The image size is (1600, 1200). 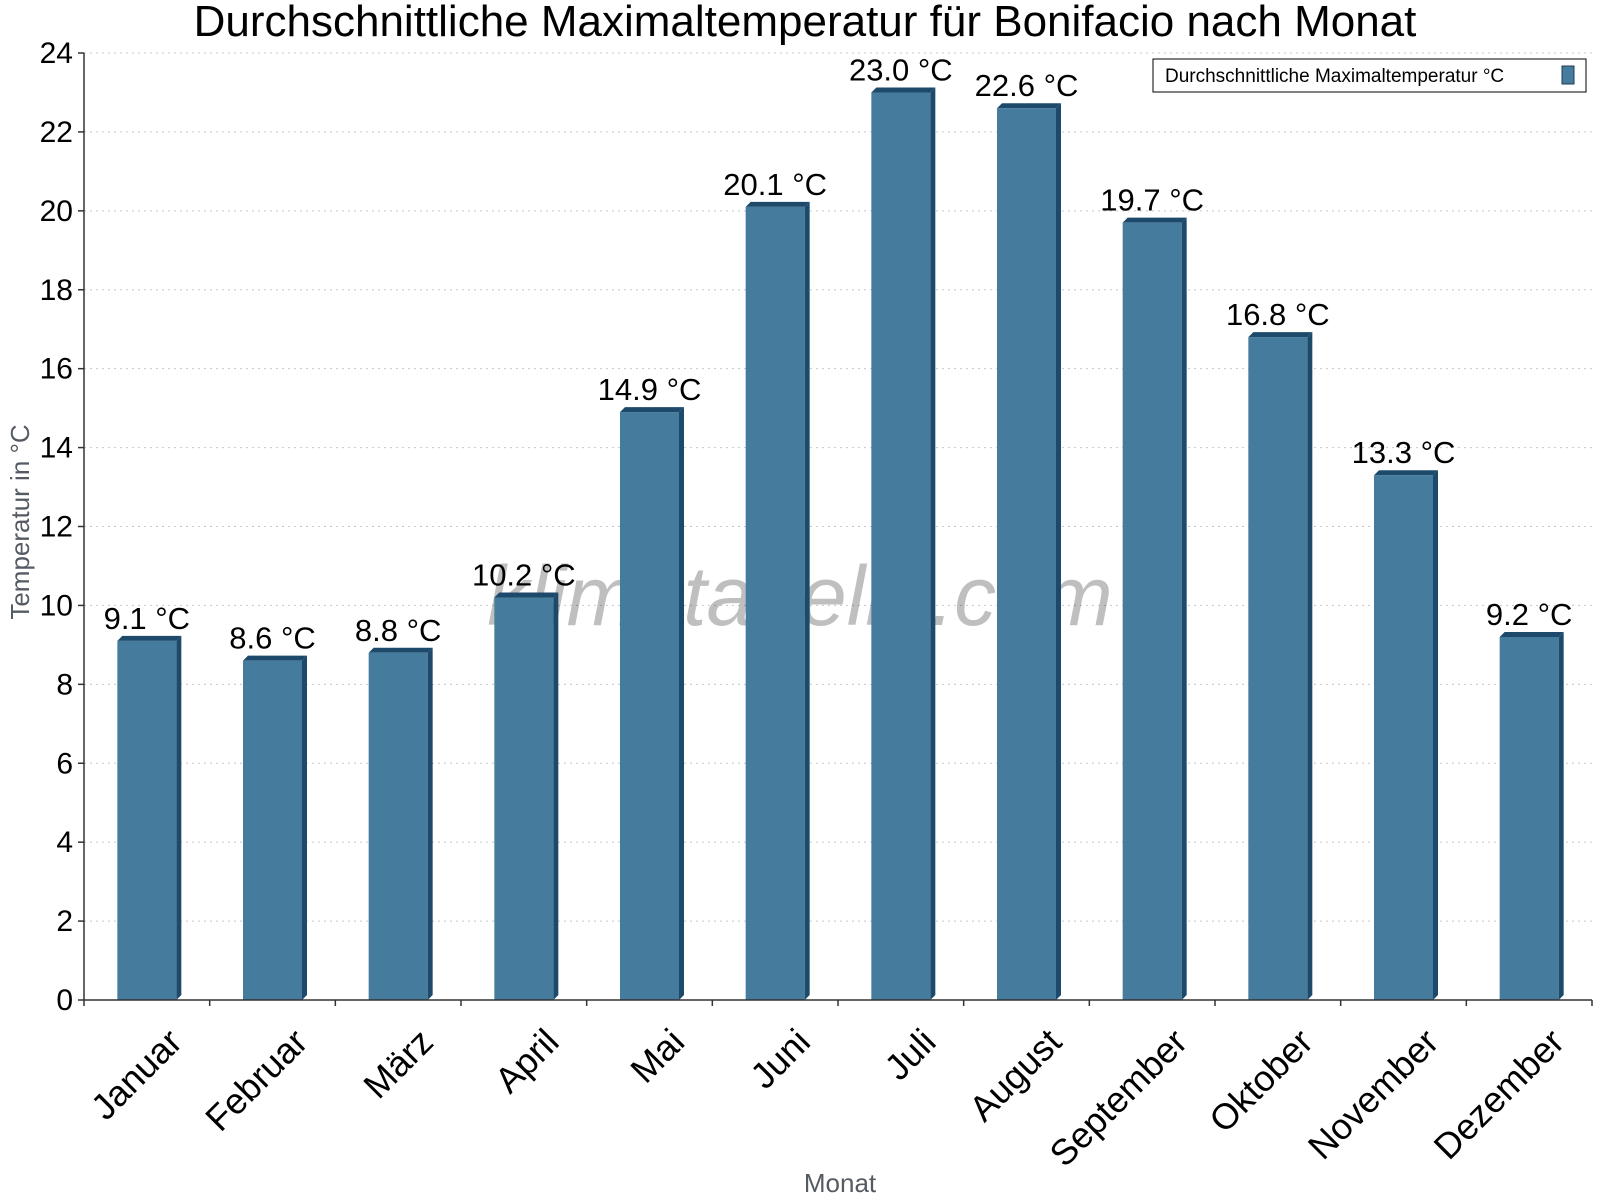 What do you see at coordinates (1152, 200) in the screenshot?
I see `data-label: 19.7 °C` at bounding box center [1152, 200].